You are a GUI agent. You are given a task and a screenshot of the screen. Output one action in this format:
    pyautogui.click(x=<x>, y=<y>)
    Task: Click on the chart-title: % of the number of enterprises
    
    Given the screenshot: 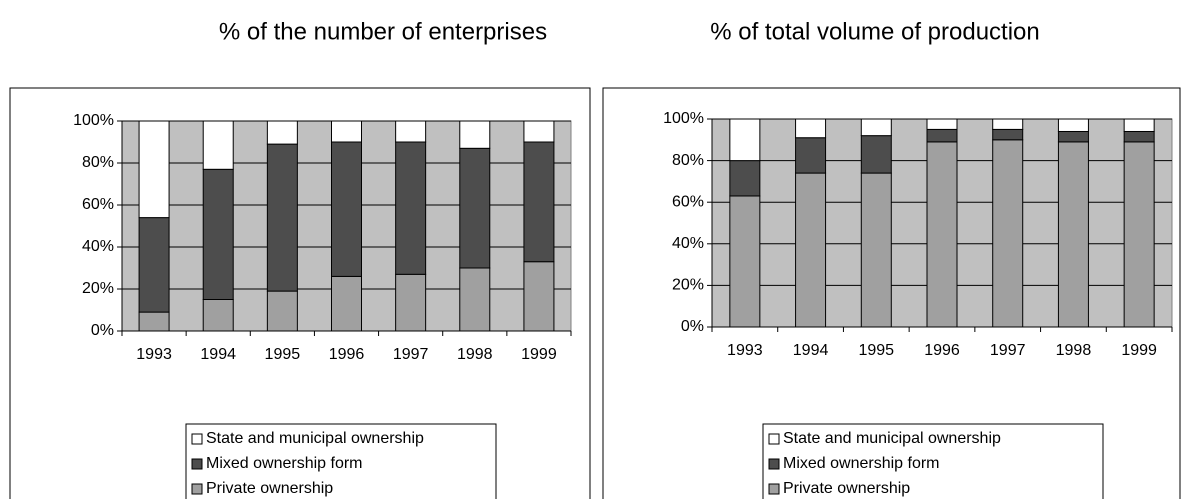 What is the action you would take?
    pyautogui.click(x=383, y=31)
    